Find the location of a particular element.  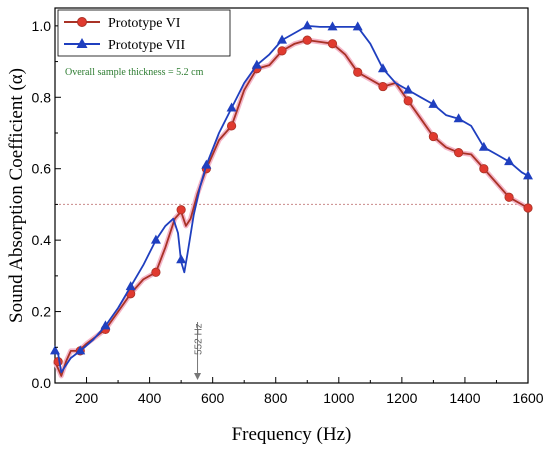

x-tick-label: 800 is located at coordinates (276, 398).